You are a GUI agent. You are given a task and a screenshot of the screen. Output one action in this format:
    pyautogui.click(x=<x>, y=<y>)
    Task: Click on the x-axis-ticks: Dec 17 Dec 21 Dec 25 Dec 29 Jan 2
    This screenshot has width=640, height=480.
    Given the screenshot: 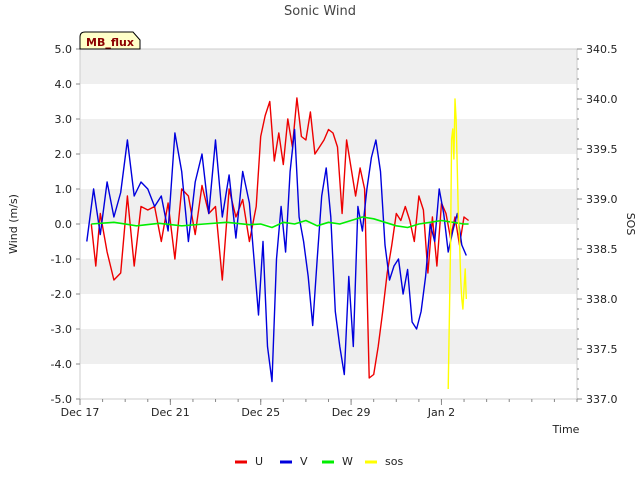 What is the action you would take?
    pyautogui.click(x=319, y=409)
    